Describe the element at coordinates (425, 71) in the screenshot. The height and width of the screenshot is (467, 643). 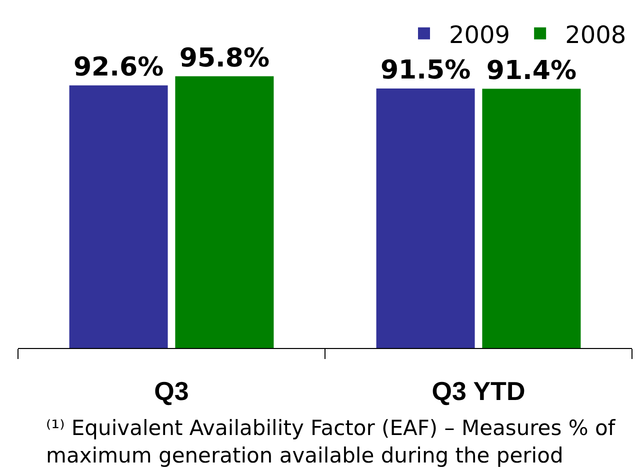
I see `data-label: 91.5%` at that location.